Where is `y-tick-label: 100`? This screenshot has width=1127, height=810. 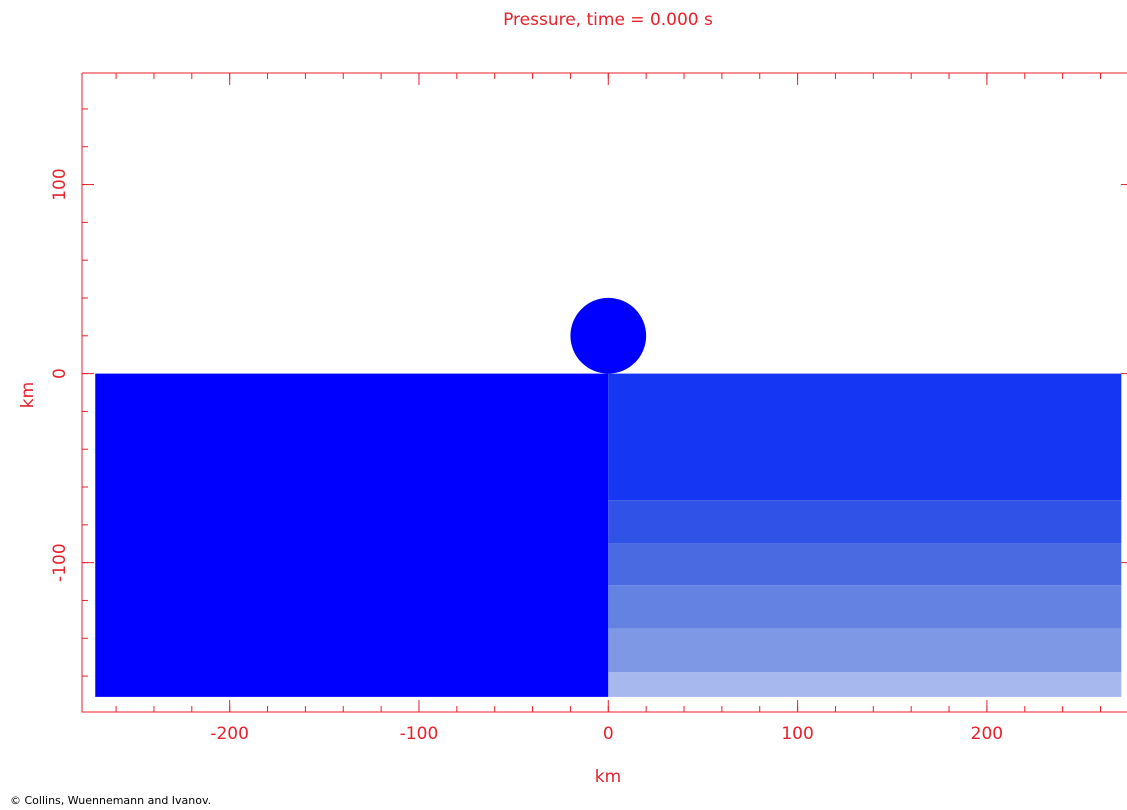
y-tick-label: 100 is located at coordinates (60, 184).